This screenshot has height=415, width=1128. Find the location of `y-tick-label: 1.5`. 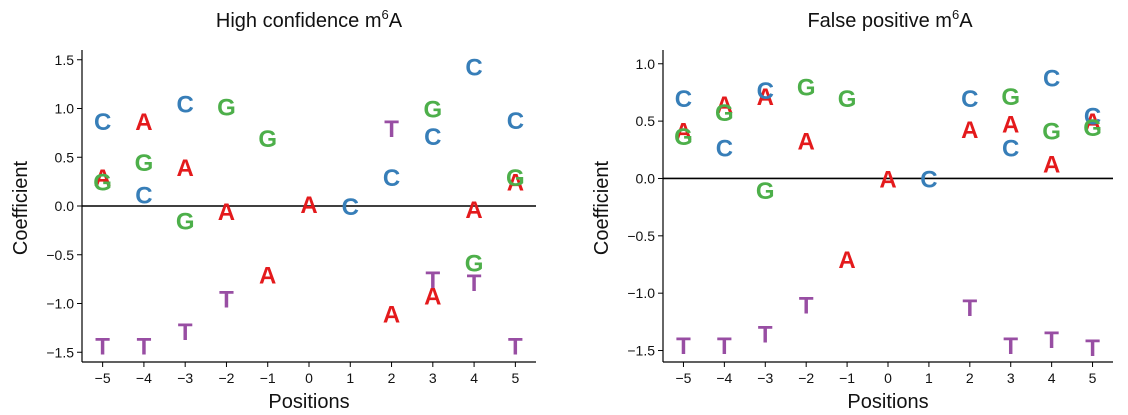

y-tick-label: 1.5 is located at coordinates (65, 60).